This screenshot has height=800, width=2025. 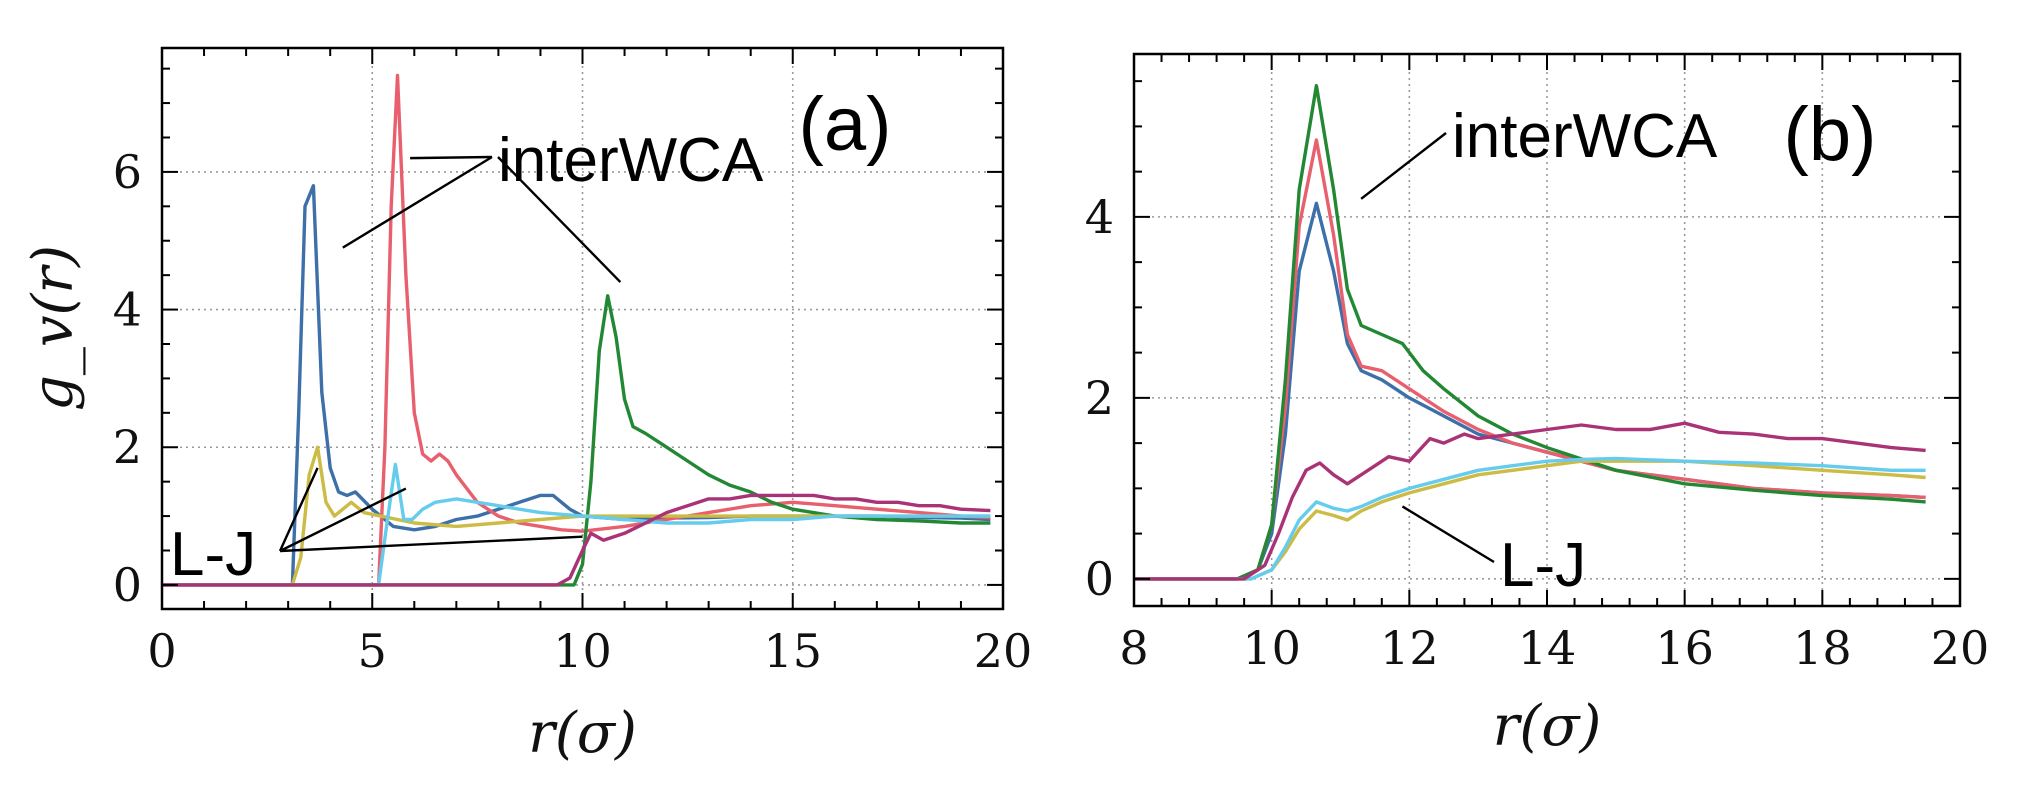 What do you see at coordinates (1547, 648) in the screenshot?
I see `x-tick-label: 14` at bounding box center [1547, 648].